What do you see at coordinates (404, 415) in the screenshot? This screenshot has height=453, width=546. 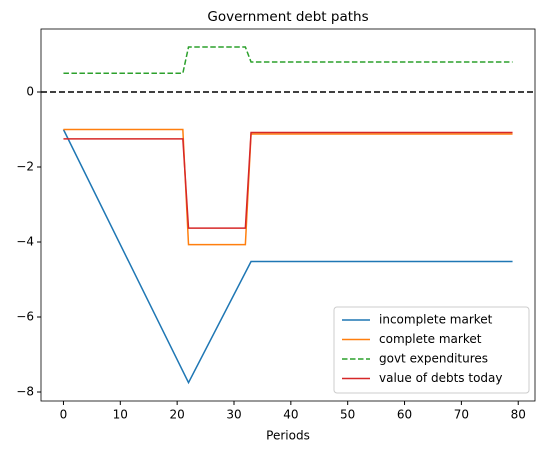 I see `x-tick-label: 60` at bounding box center [404, 415].